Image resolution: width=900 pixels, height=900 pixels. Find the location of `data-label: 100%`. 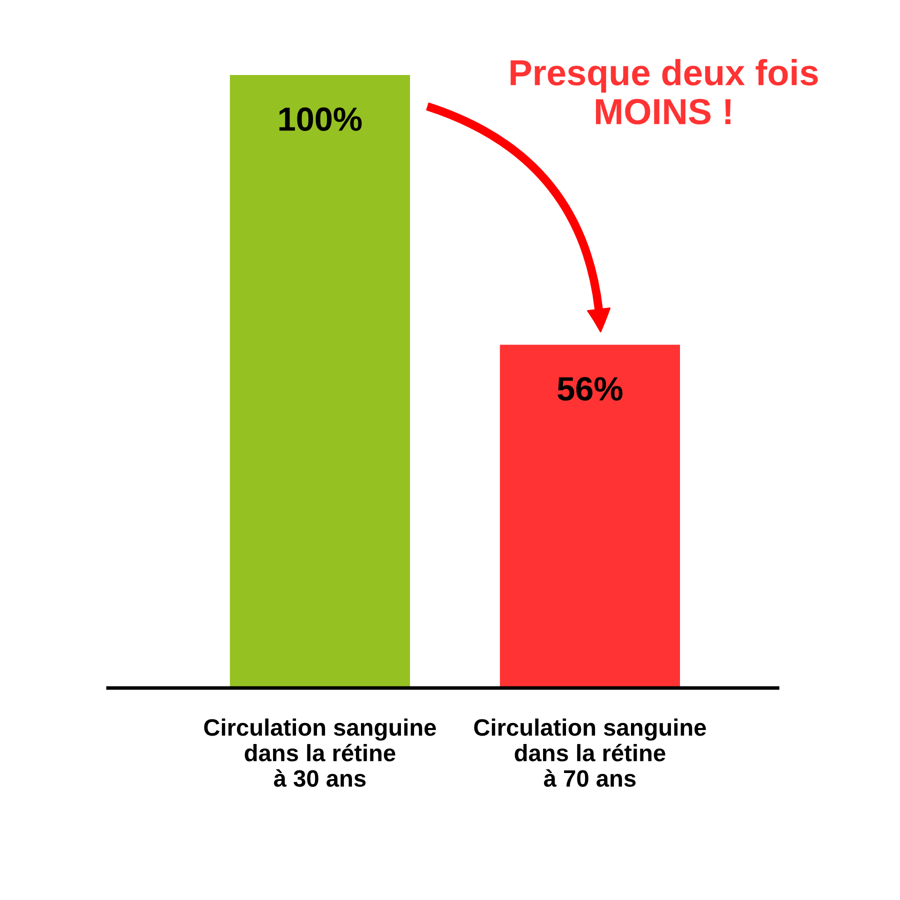

data-label: 100% is located at coordinates (320, 119).